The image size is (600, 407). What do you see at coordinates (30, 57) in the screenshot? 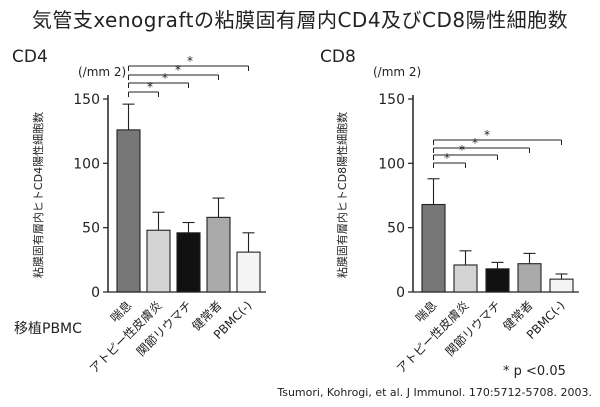
I see `panel-label: CD4` at bounding box center [30, 57].